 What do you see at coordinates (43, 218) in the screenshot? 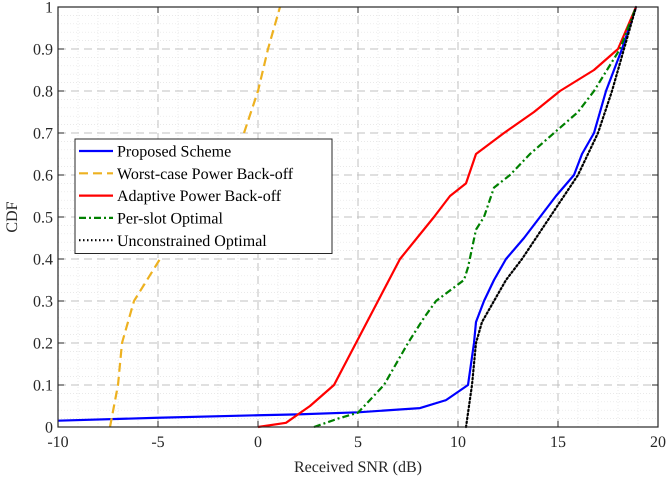
I see `y-tick-label: 0.5` at bounding box center [43, 218].